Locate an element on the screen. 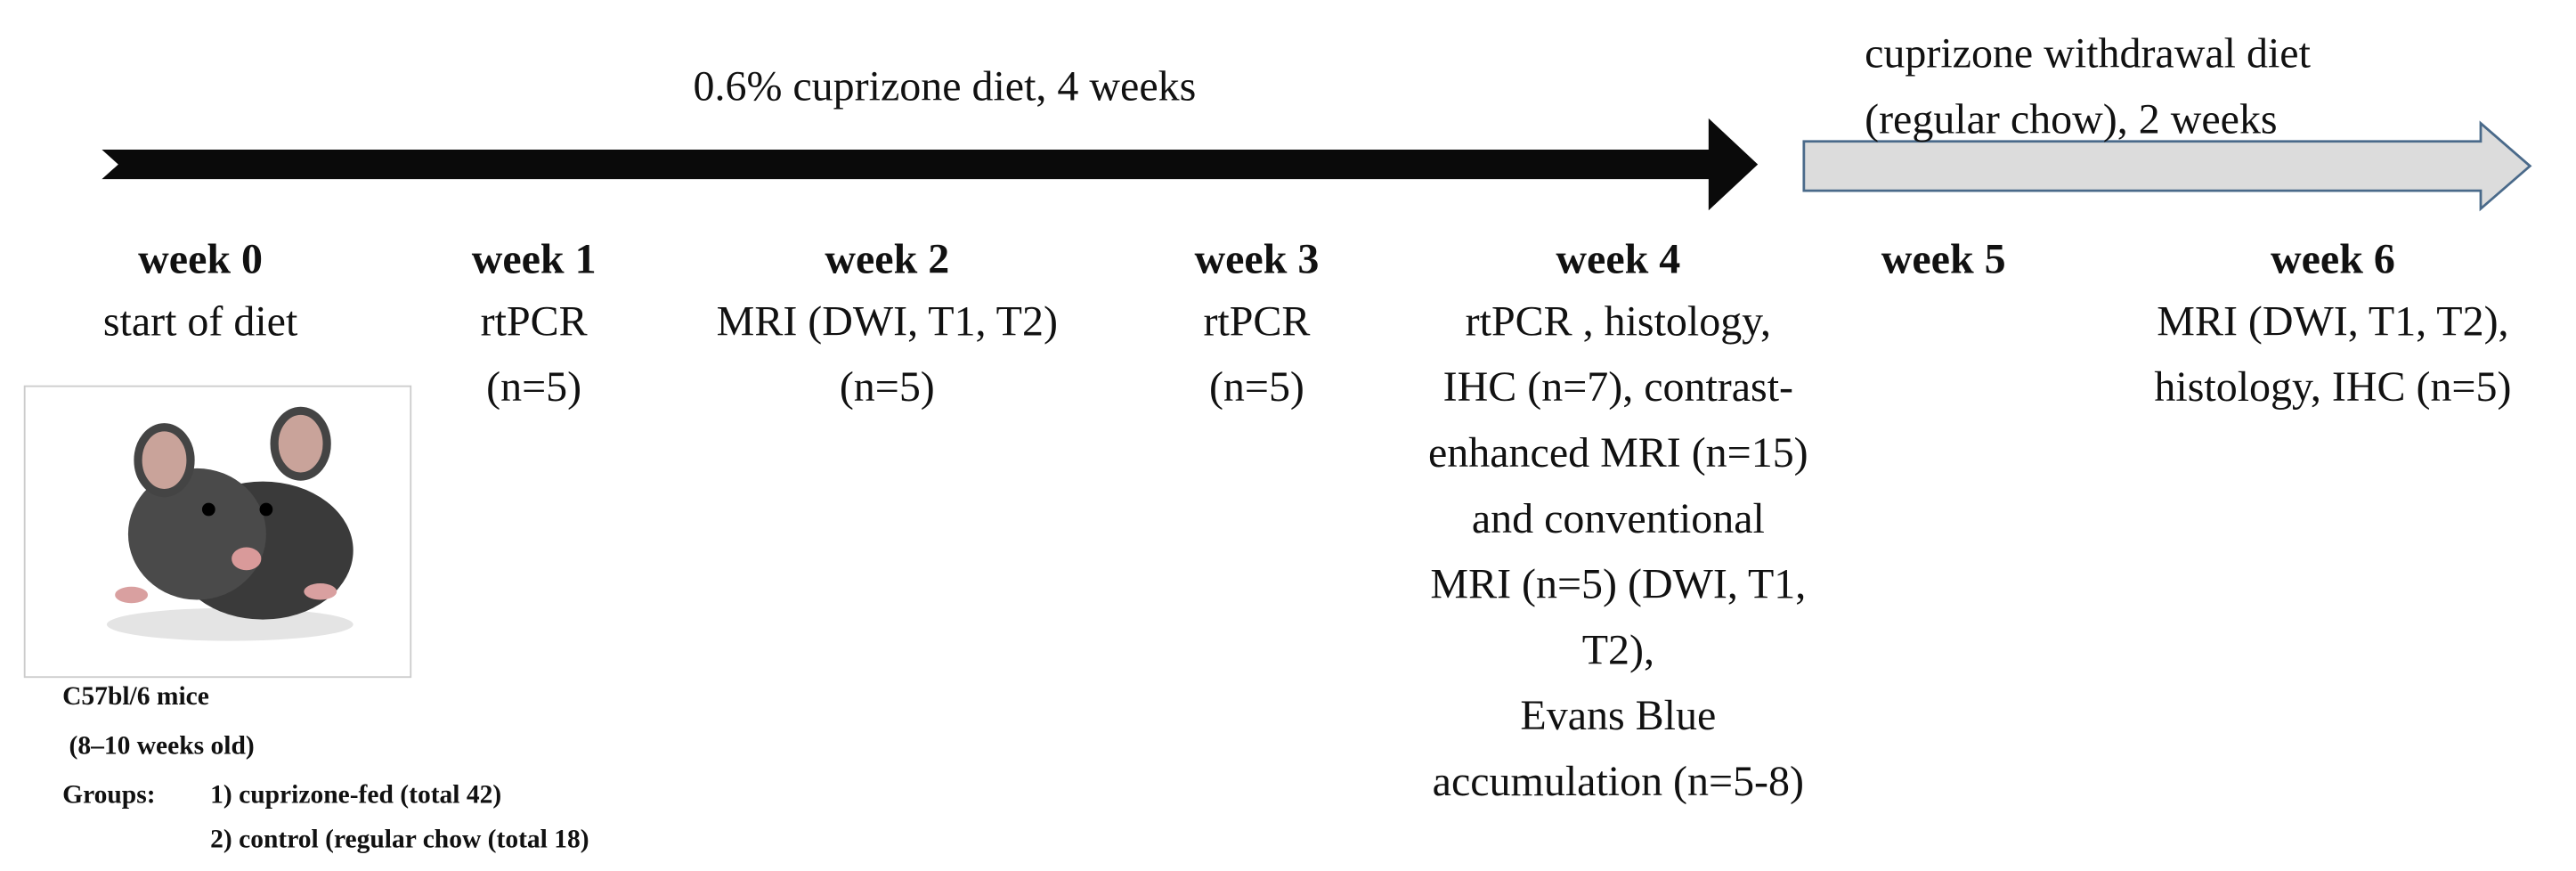 This screenshot has width=2576, height=871. week-text: Evans Blue is located at coordinates (1618, 715).